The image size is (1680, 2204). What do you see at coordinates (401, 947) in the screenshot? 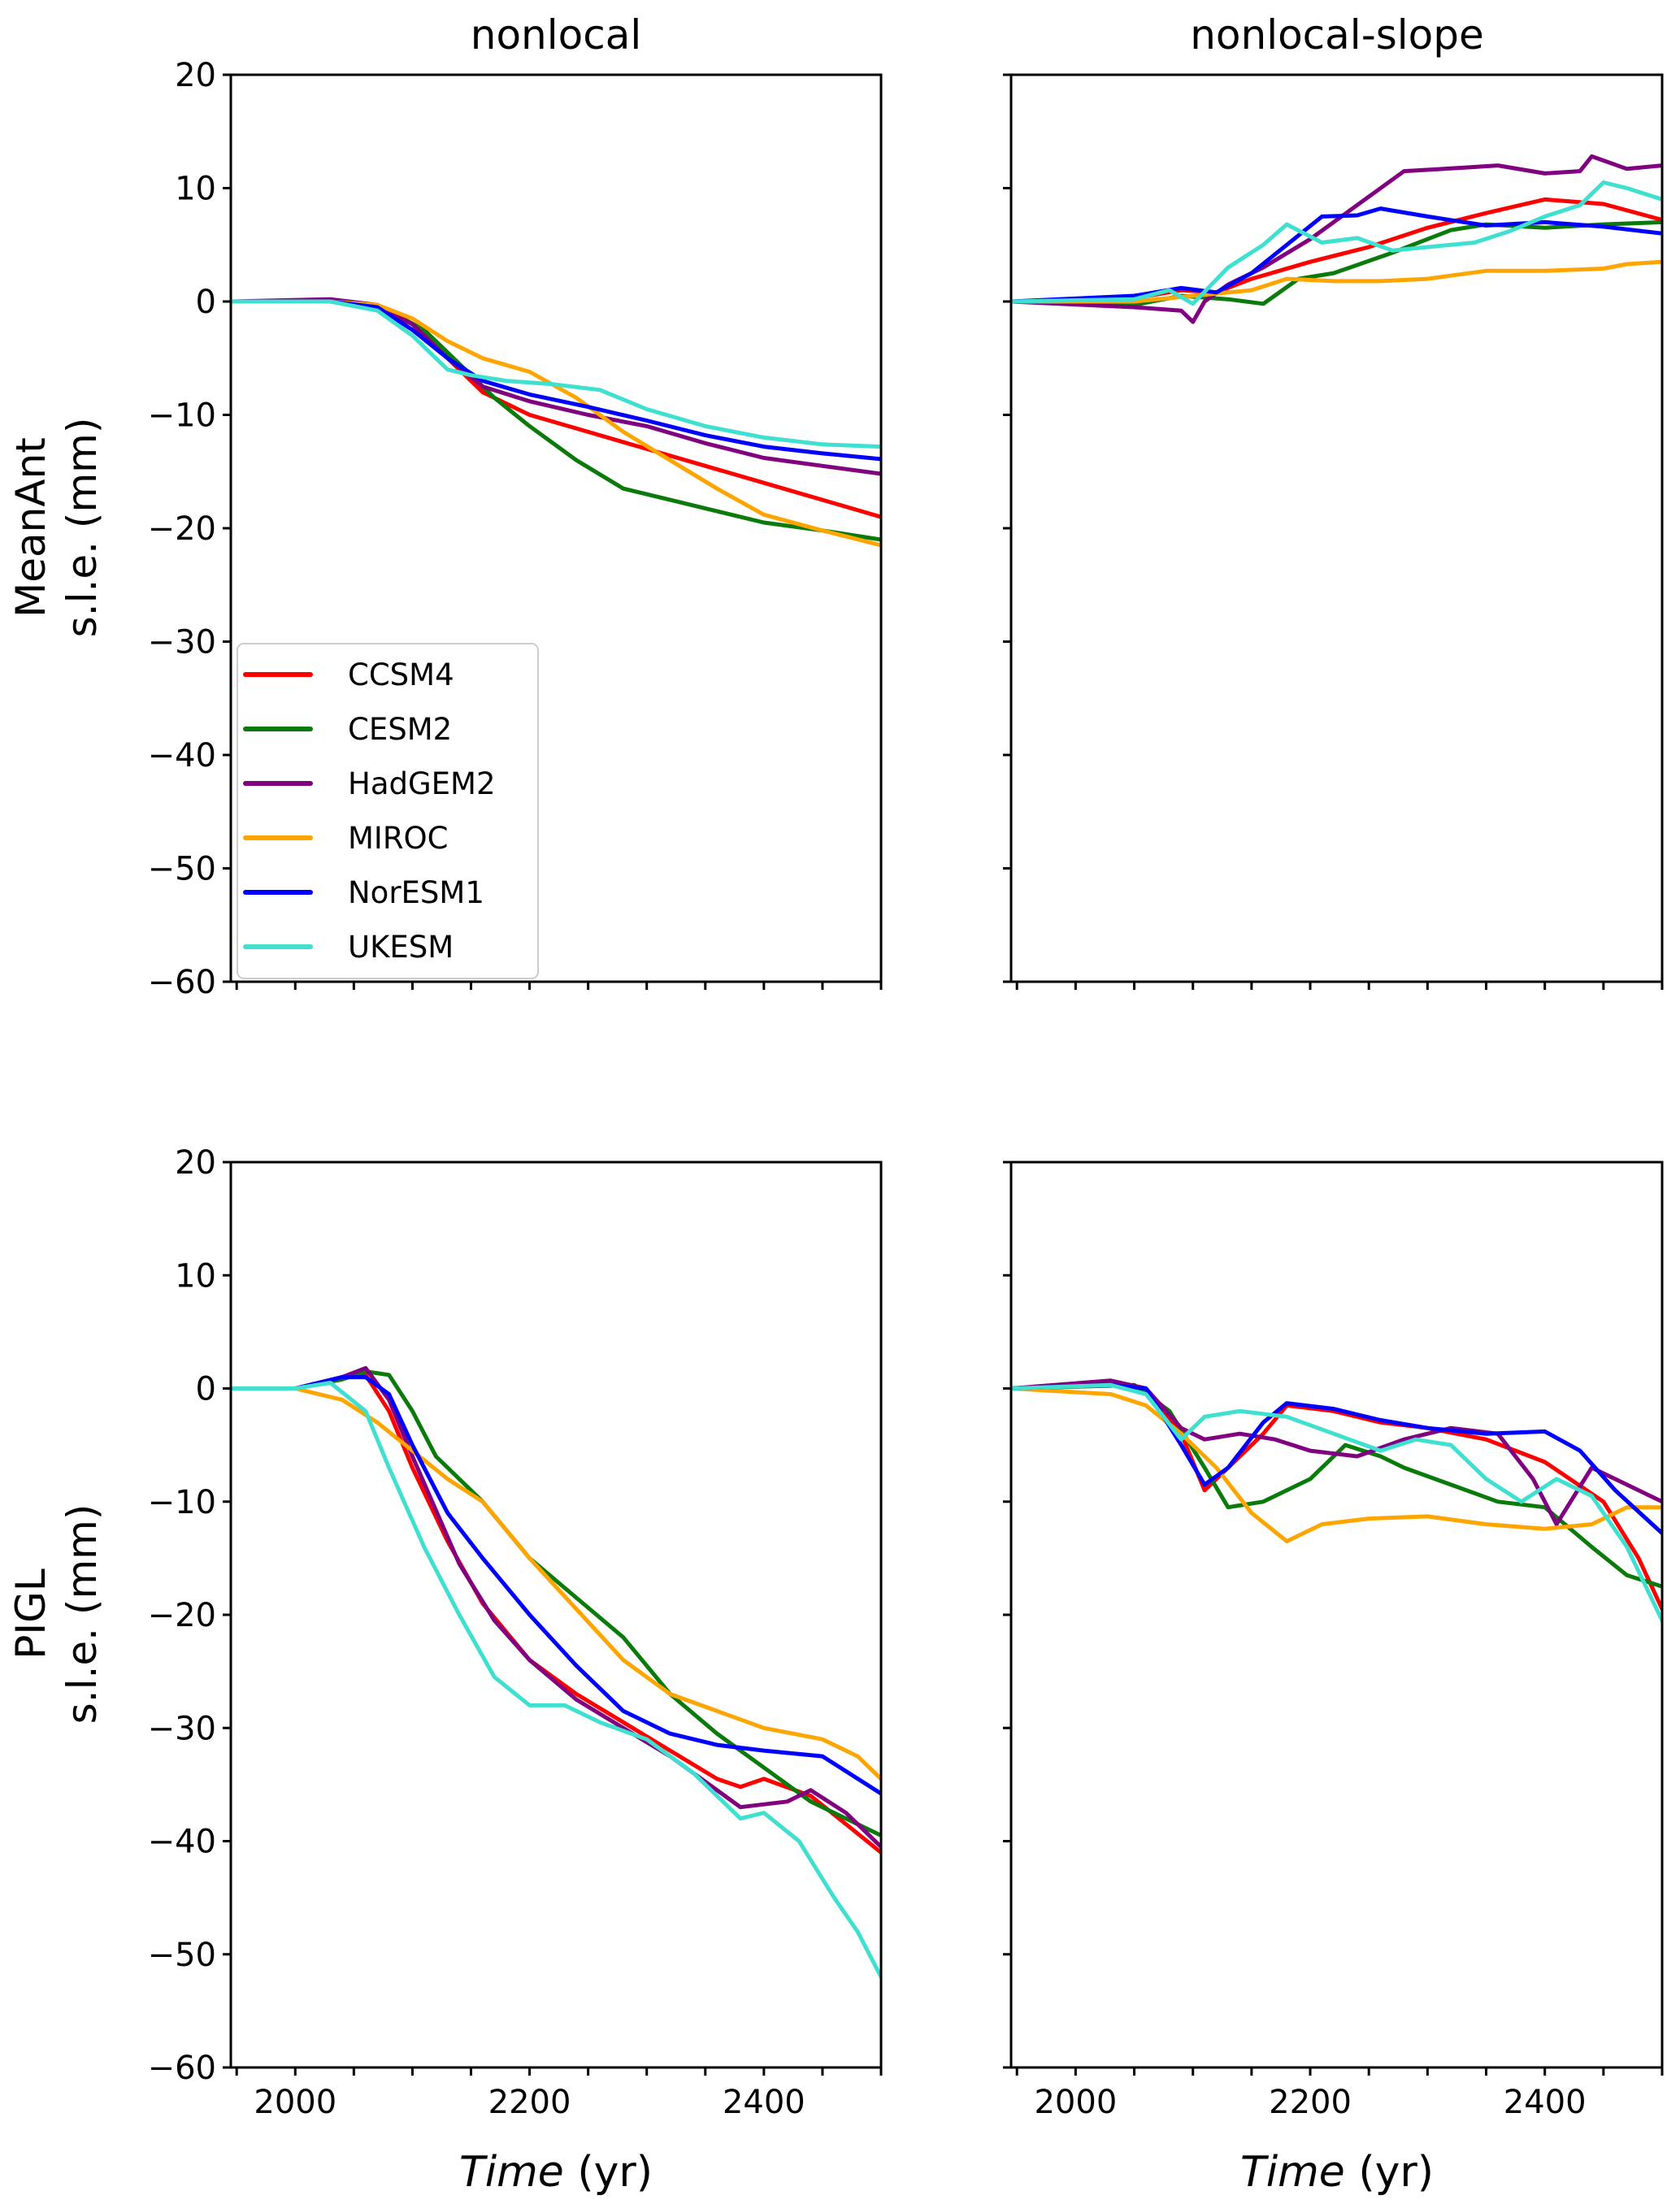
I see `legend-label-ukesm: UKESM` at bounding box center [401, 947].